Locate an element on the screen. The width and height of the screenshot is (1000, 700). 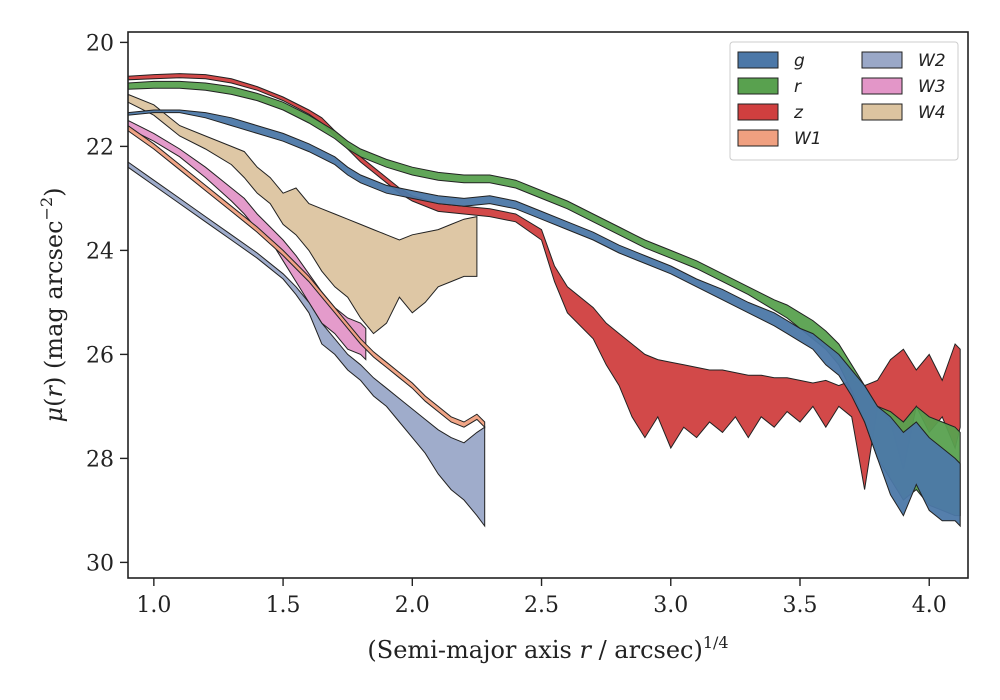
y-tick-label: 26 is located at coordinates (100, 355).